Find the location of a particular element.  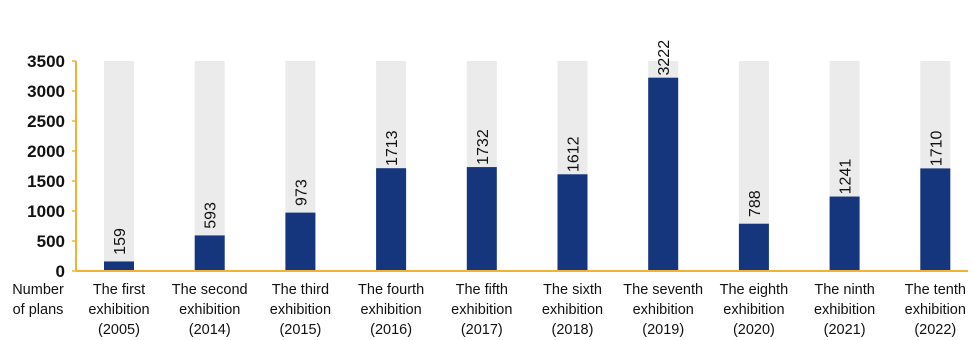

y-axis-label: Number of plans is located at coordinates (38, 300).